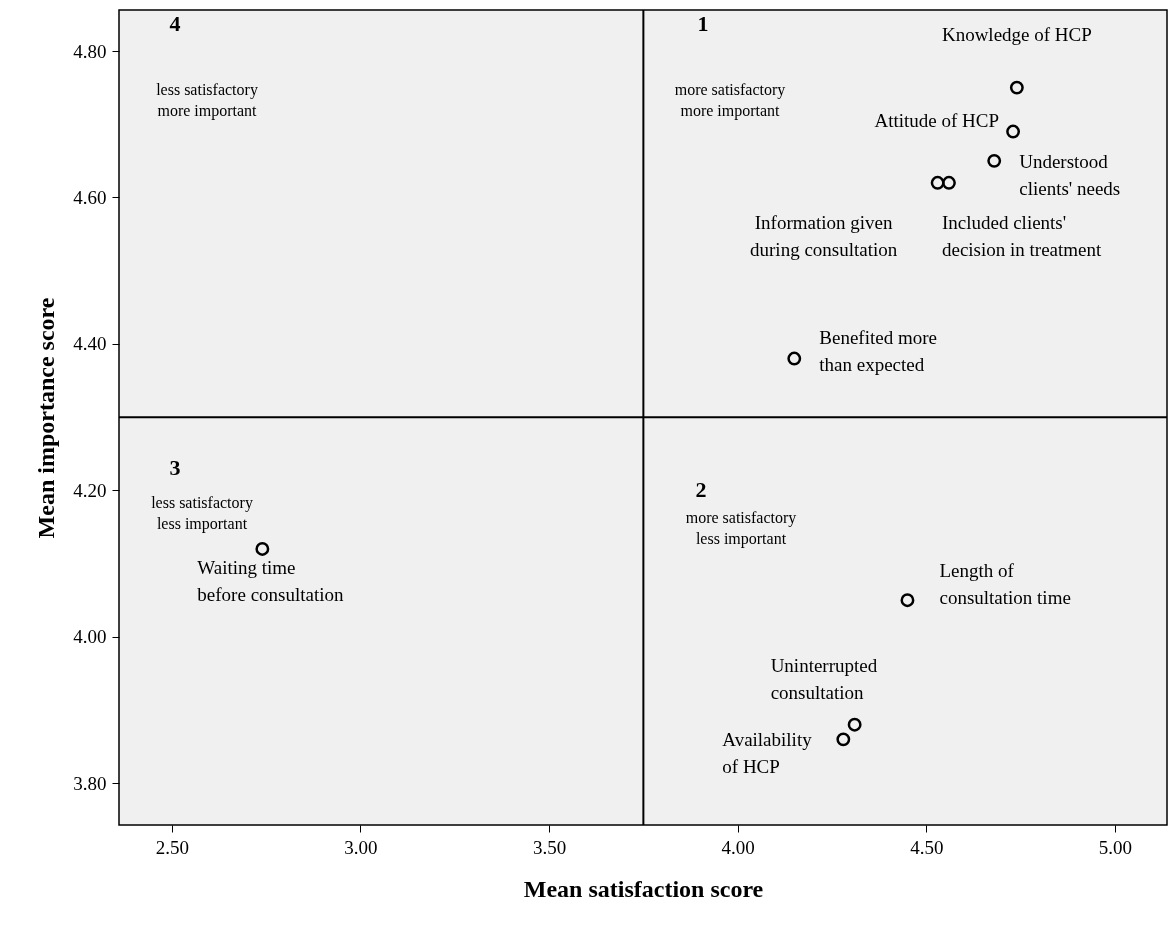 The height and width of the screenshot is (930, 1168). I want to click on annotation: Included clients' decision in treatment, so click(1022, 235).